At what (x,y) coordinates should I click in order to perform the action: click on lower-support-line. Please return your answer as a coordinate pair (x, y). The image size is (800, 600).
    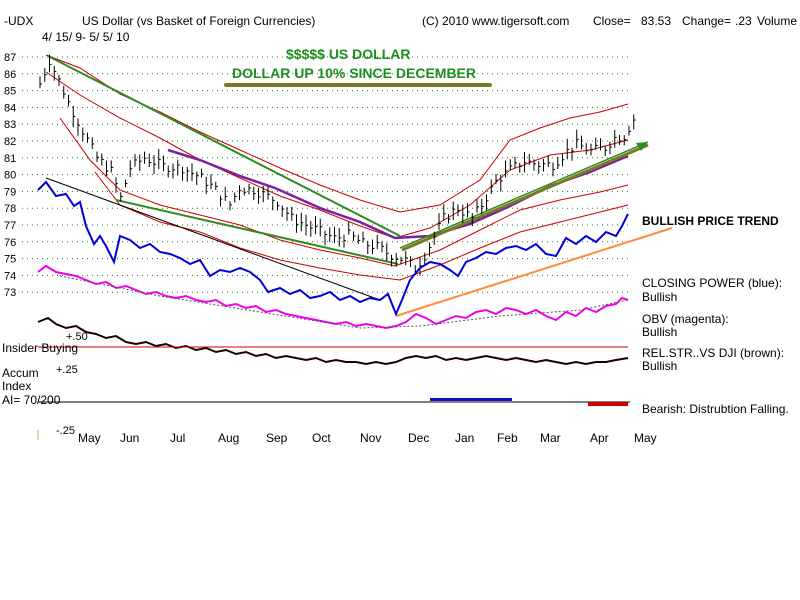
    Looking at the image, I should click on (257, 232).